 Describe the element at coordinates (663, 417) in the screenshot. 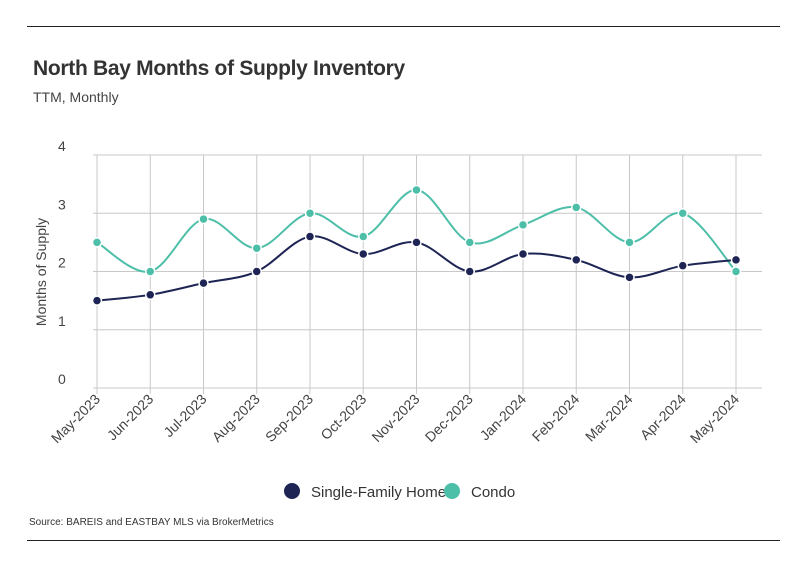

I see `x-tick-label: Apr-2024` at that location.